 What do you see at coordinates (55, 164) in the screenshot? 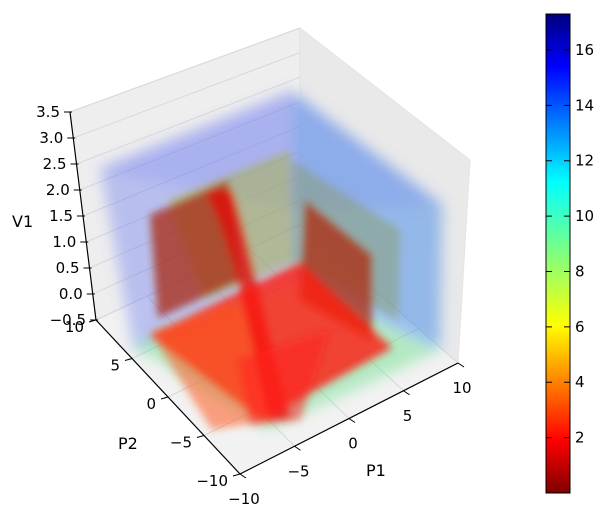
I see `z-tick-label: 2.5` at bounding box center [55, 164].